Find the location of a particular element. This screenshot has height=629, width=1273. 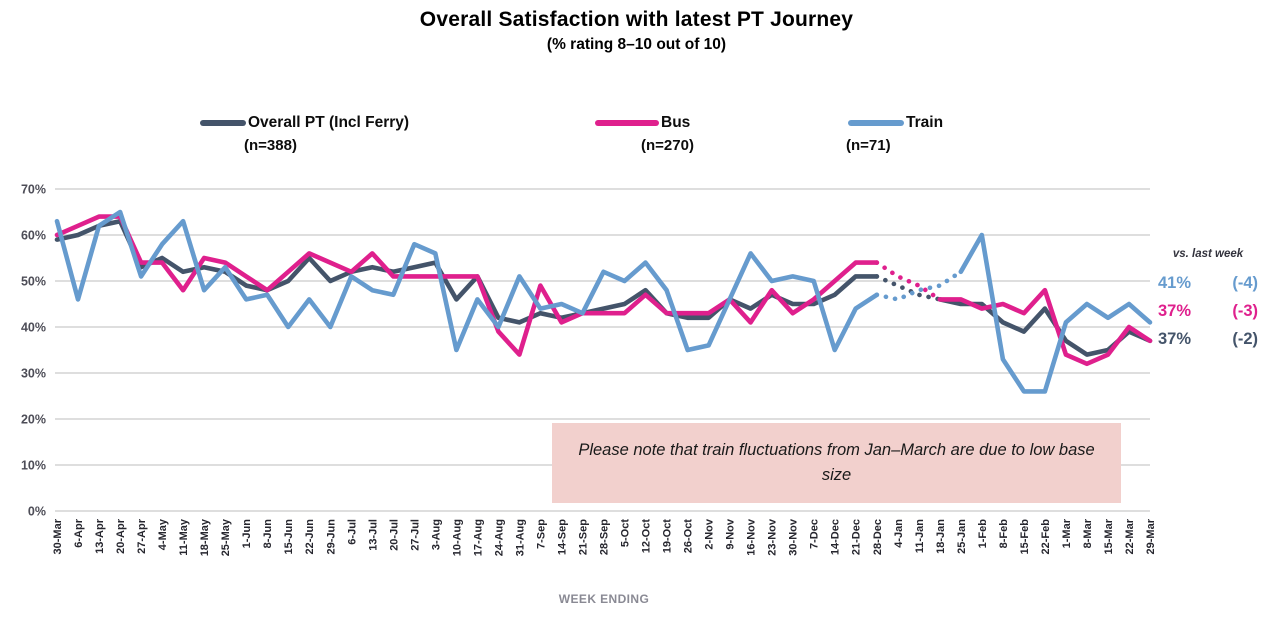

vs-last-week-header: vs. last week is located at coordinates (1208, 254).